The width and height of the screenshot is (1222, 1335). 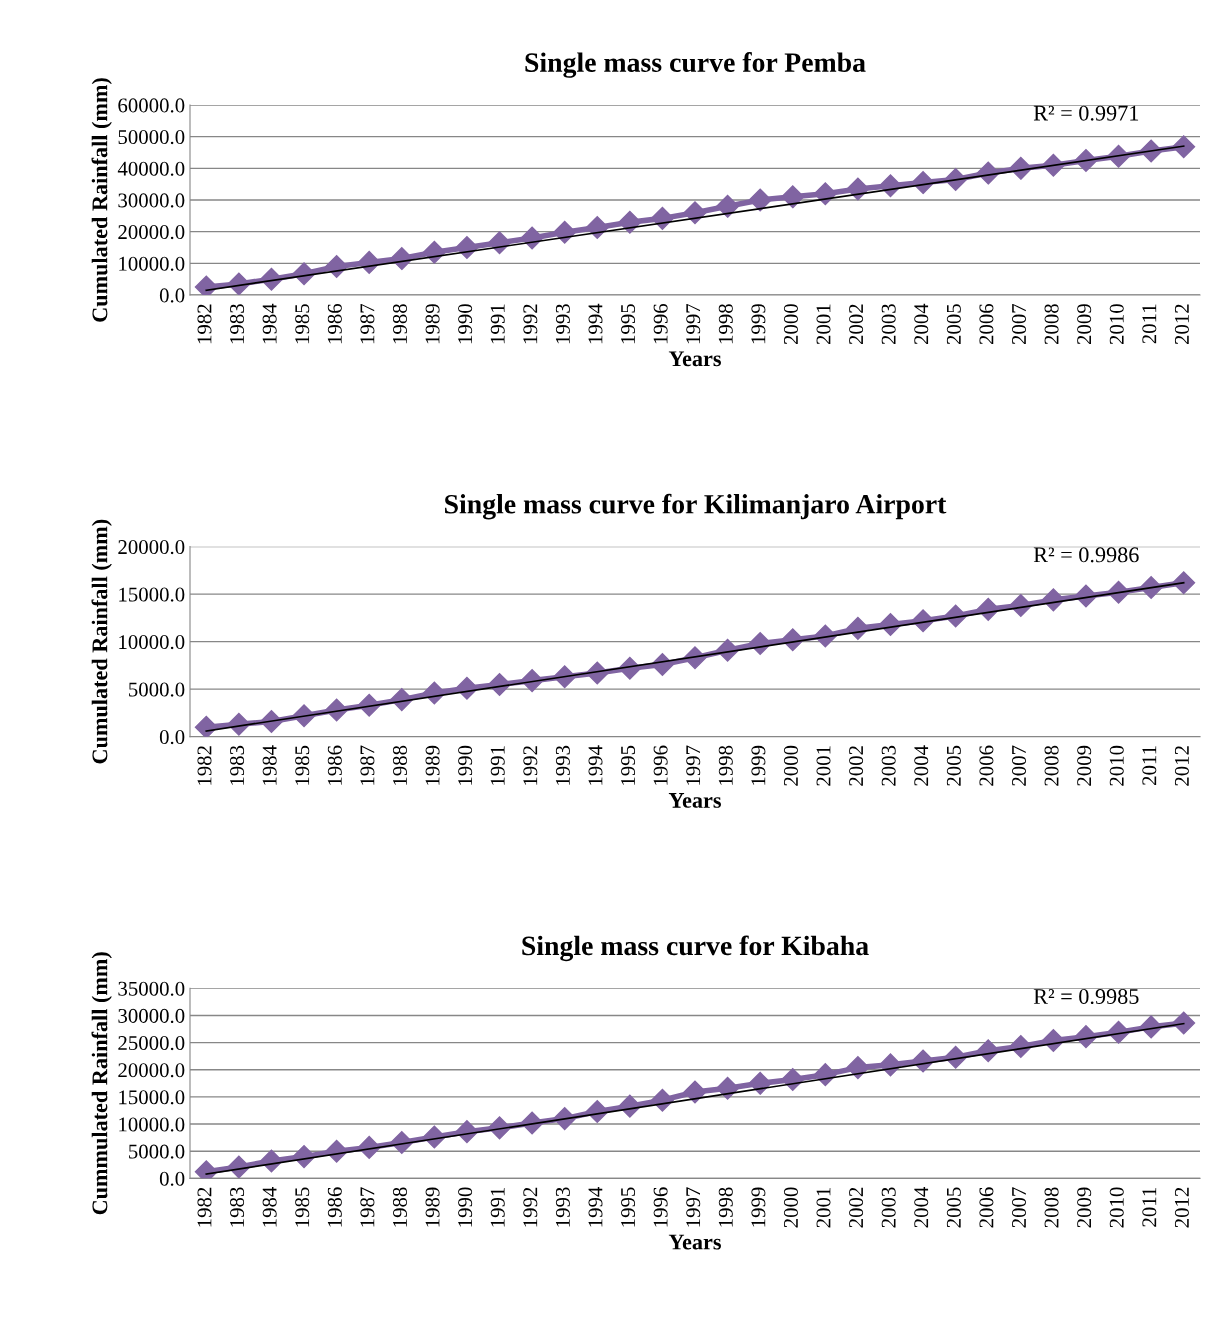 I want to click on y-tick-label: 50000.0, so click(x=151, y=137).